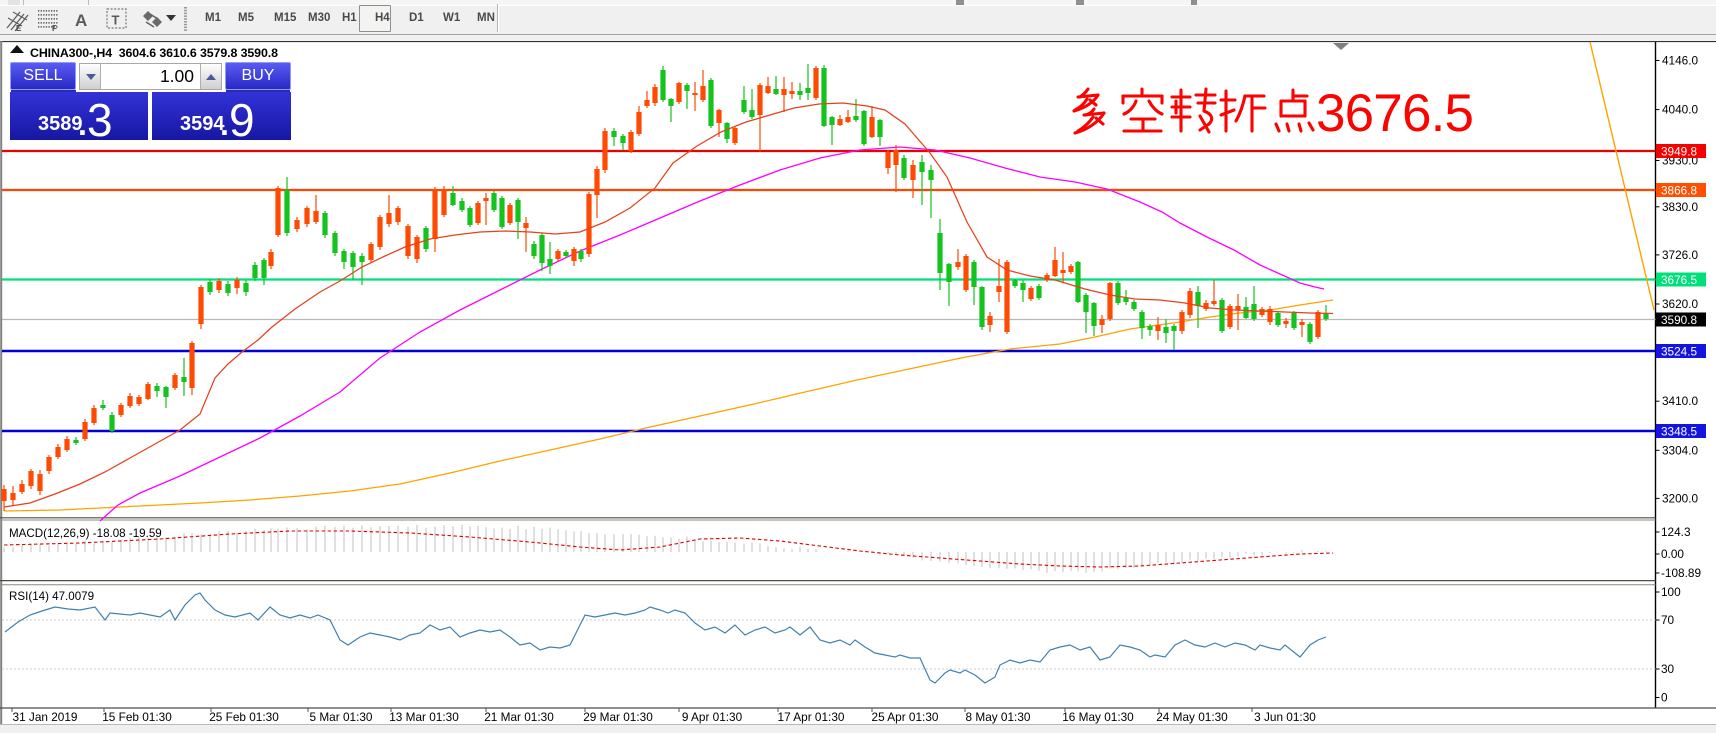  Describe the element at coordinates (1680, 61) in the screenshot. I see `svg-text: 4146.0` at that location.